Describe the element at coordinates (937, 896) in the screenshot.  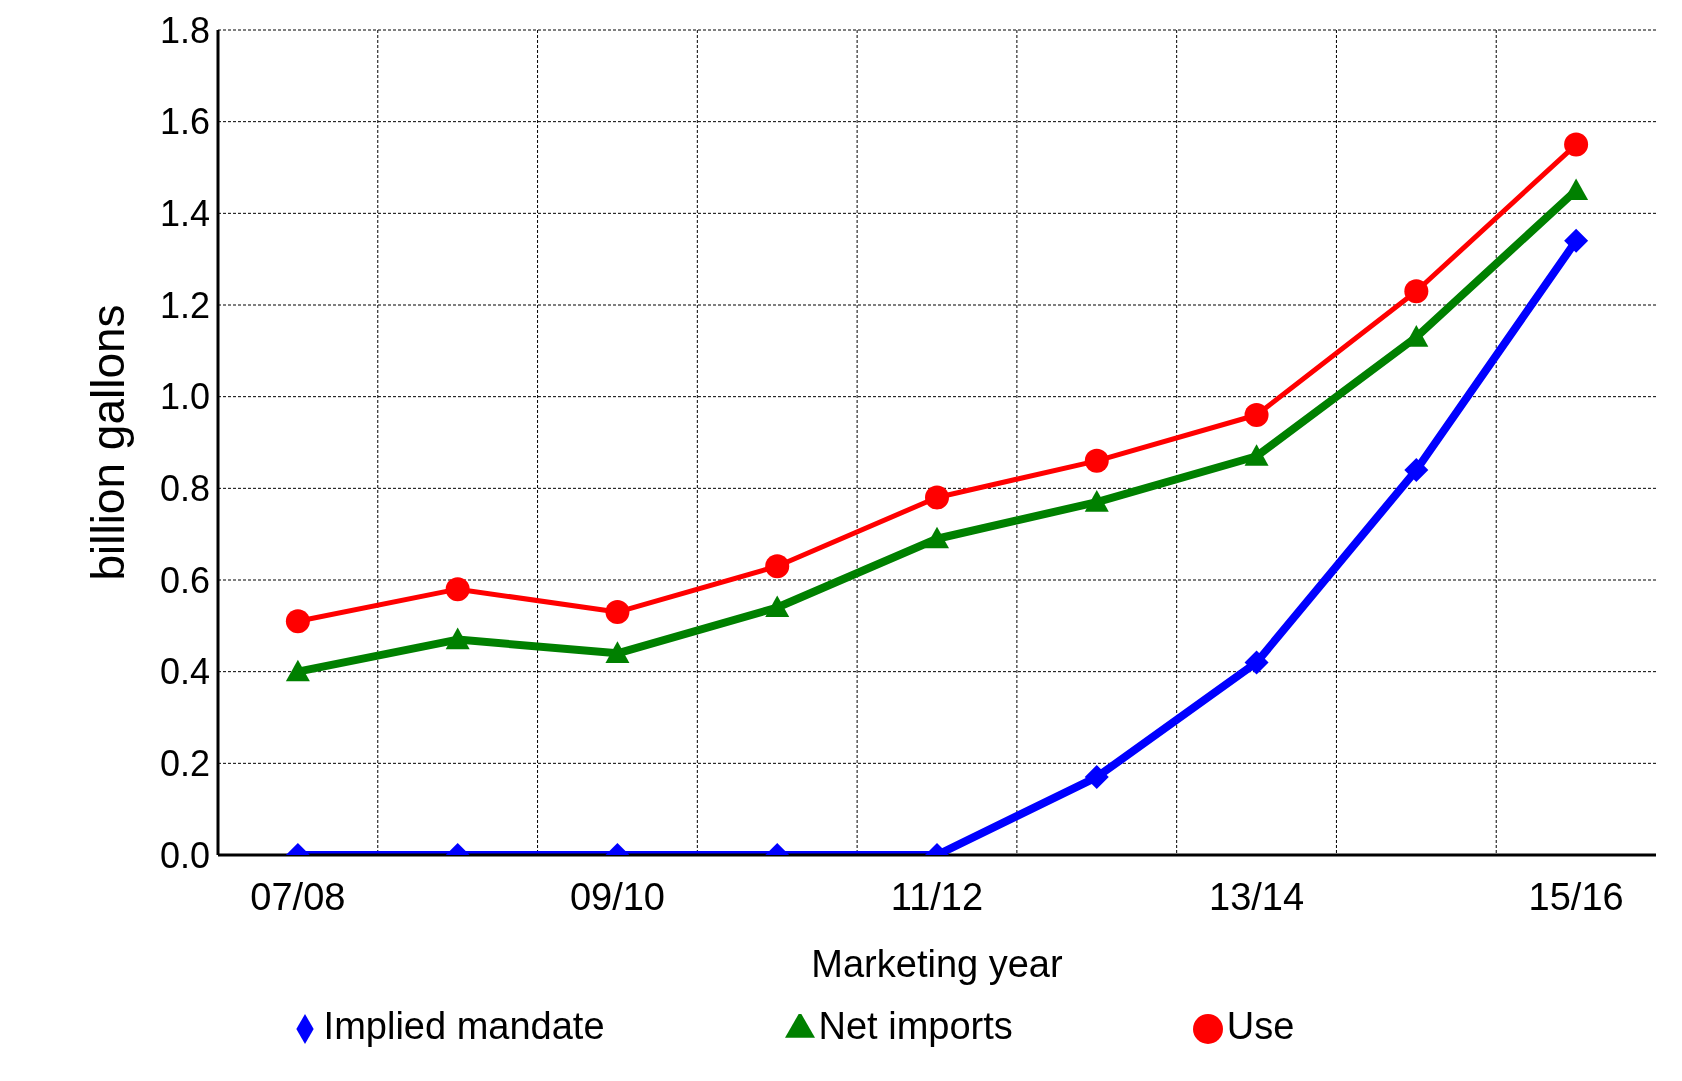
I see `x-tick-label: 11/12` at that location.